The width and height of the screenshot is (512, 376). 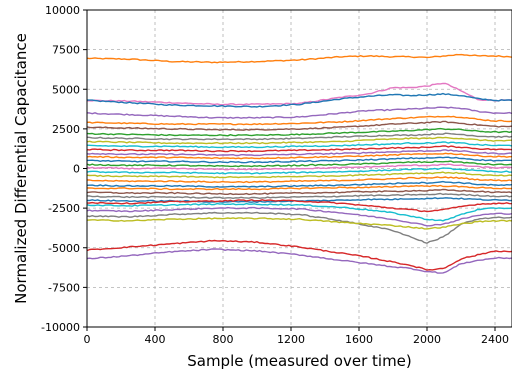 What do you see at coordinates (66, 129) in the screenshot?
I see `y-tick-label: 2500` at bounding box center [66, 129].